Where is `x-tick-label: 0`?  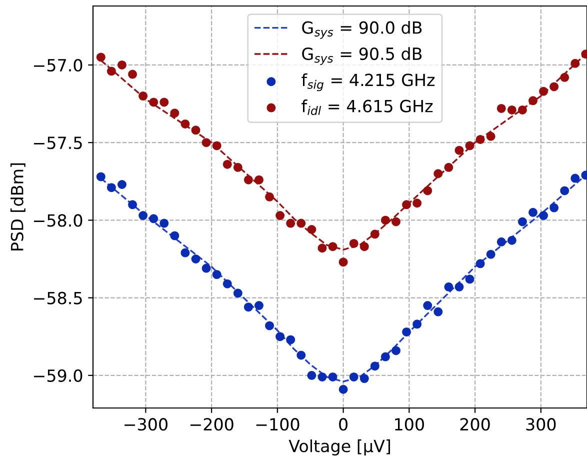 x-tick-label: 0 is located at coordinates (343, 424).